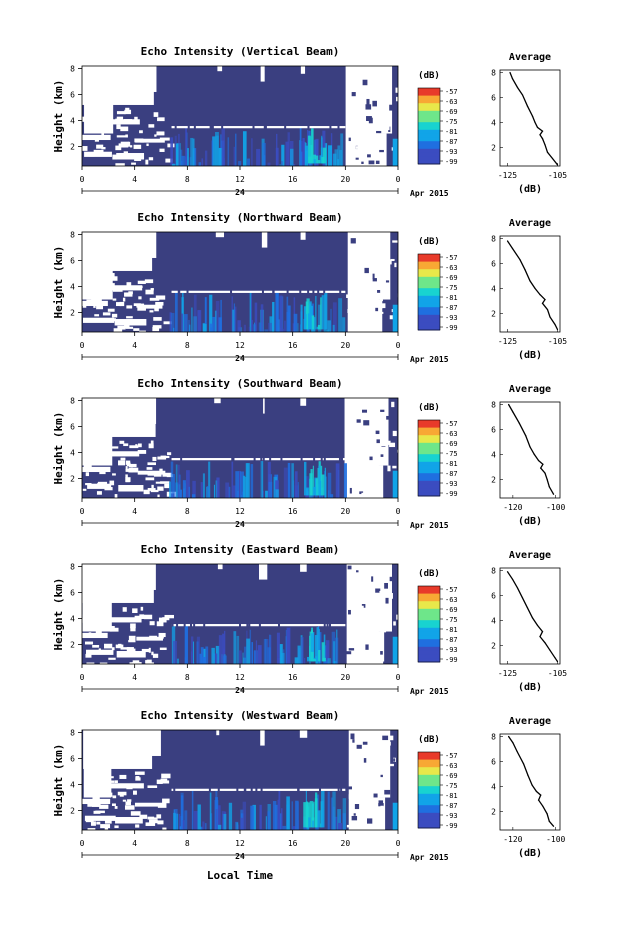 This screenshot has height=929, width=618. I want to click on chart-title: Echo Intensity (Northward Beam), so click(239, 217).